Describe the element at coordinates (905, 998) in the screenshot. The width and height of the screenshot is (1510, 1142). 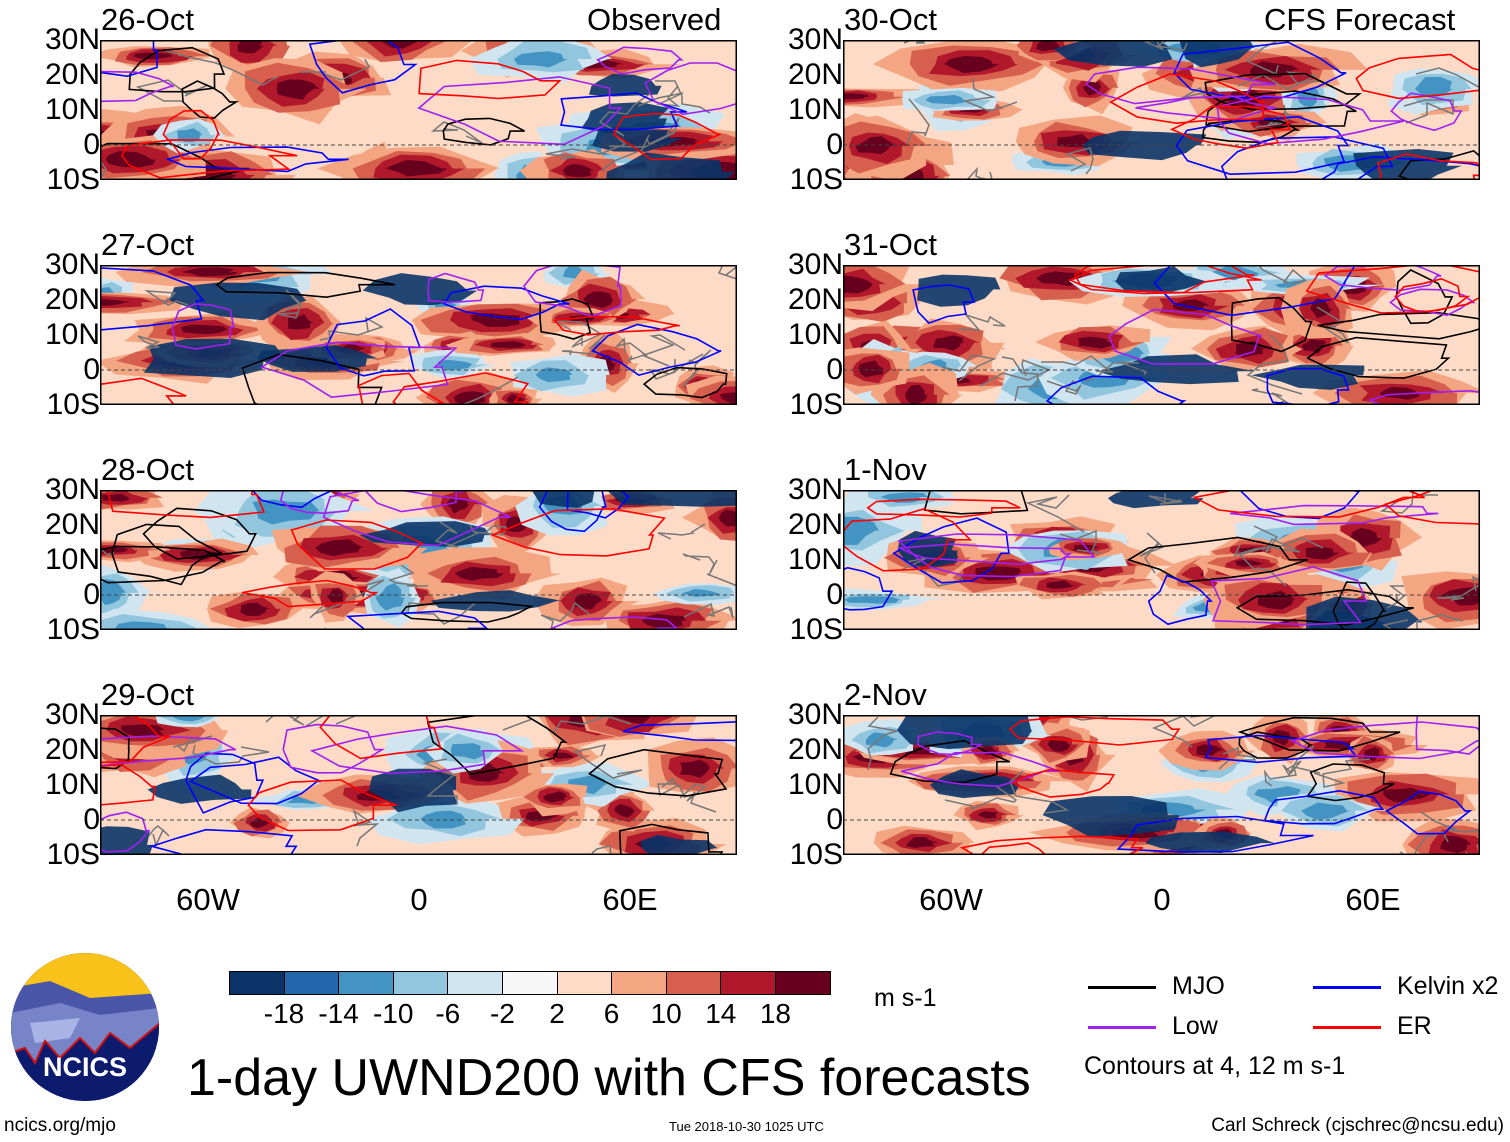
I see `colorbar-units: m s-1` at that location.